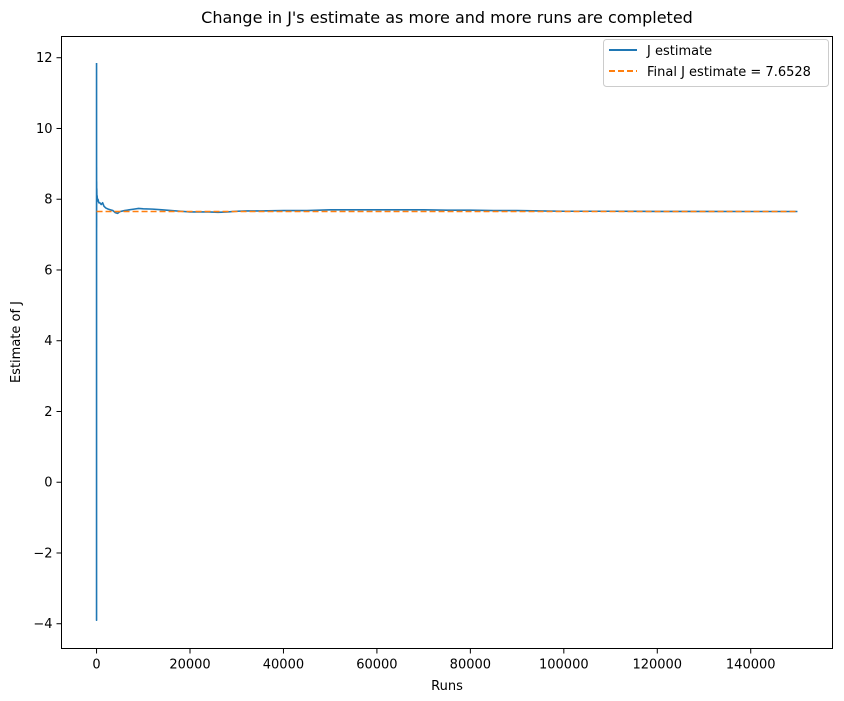 This screenshot has height=701, width=844. Describe the element at coordinates (376, 665) in the screenshot. I see `x-tick-label: 60000` at that location.